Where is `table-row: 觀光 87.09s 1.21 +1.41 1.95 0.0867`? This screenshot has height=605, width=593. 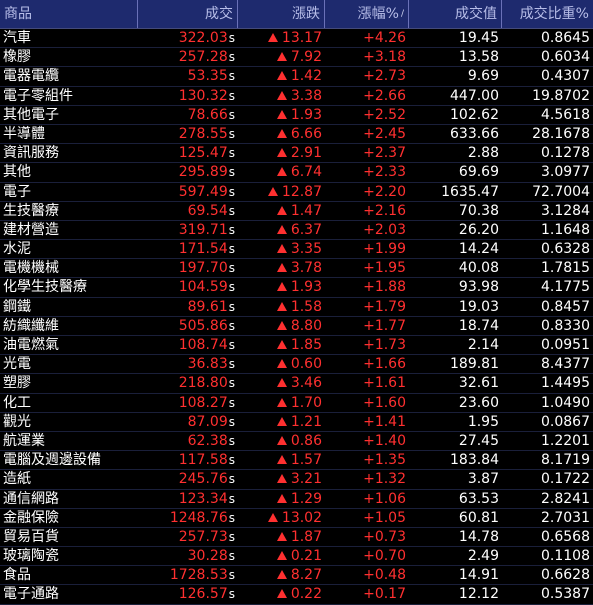
table-row: 觀光 87.09s 1.21 +1.41 1.95 0.0867 is located at coordinates (296, 422).